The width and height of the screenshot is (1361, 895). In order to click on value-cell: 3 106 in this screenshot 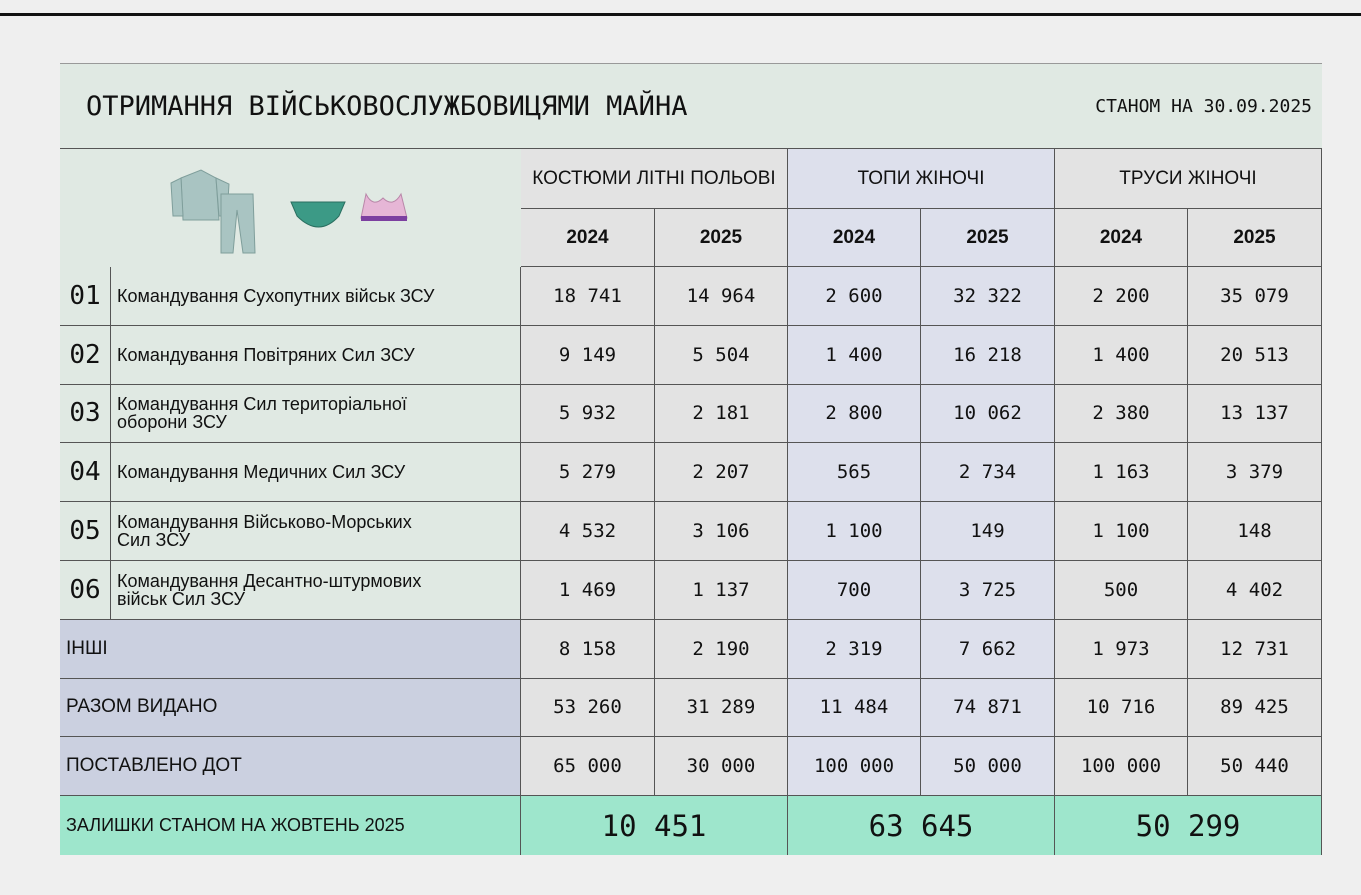, I will do `click(721, 531)`.